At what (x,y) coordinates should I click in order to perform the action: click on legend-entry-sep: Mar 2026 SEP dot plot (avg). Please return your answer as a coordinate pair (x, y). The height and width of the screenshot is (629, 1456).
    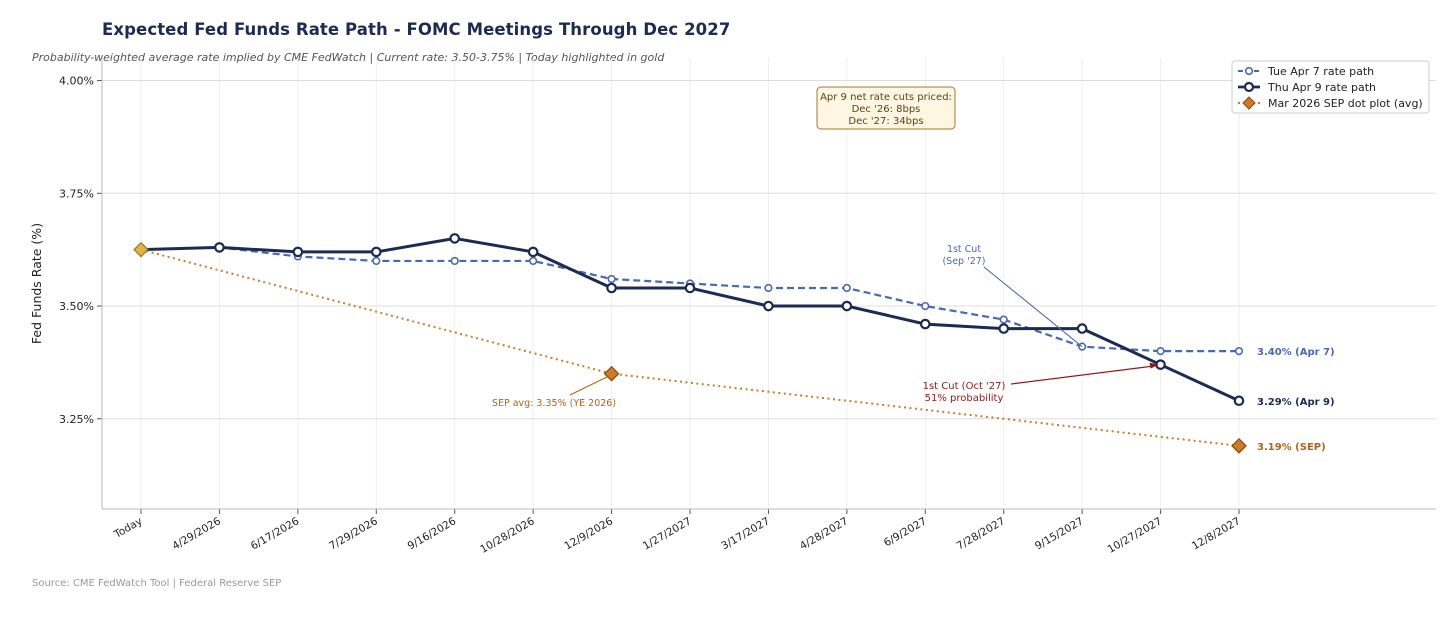
    Looking at the image, I should click on (1345, 103).